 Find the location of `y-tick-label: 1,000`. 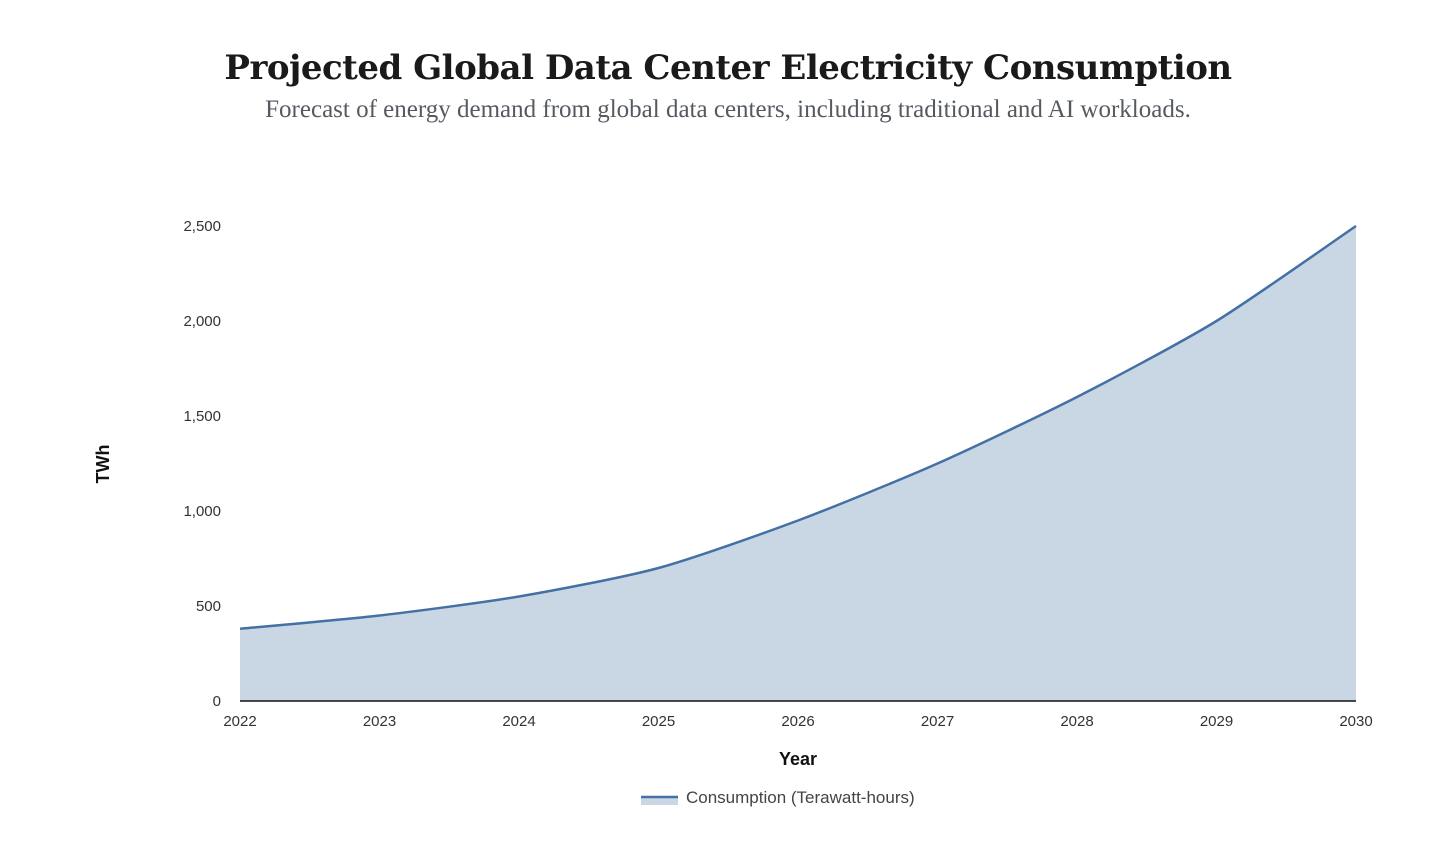

y-tick-label: 1,000 is located at coordinates (202, 511).